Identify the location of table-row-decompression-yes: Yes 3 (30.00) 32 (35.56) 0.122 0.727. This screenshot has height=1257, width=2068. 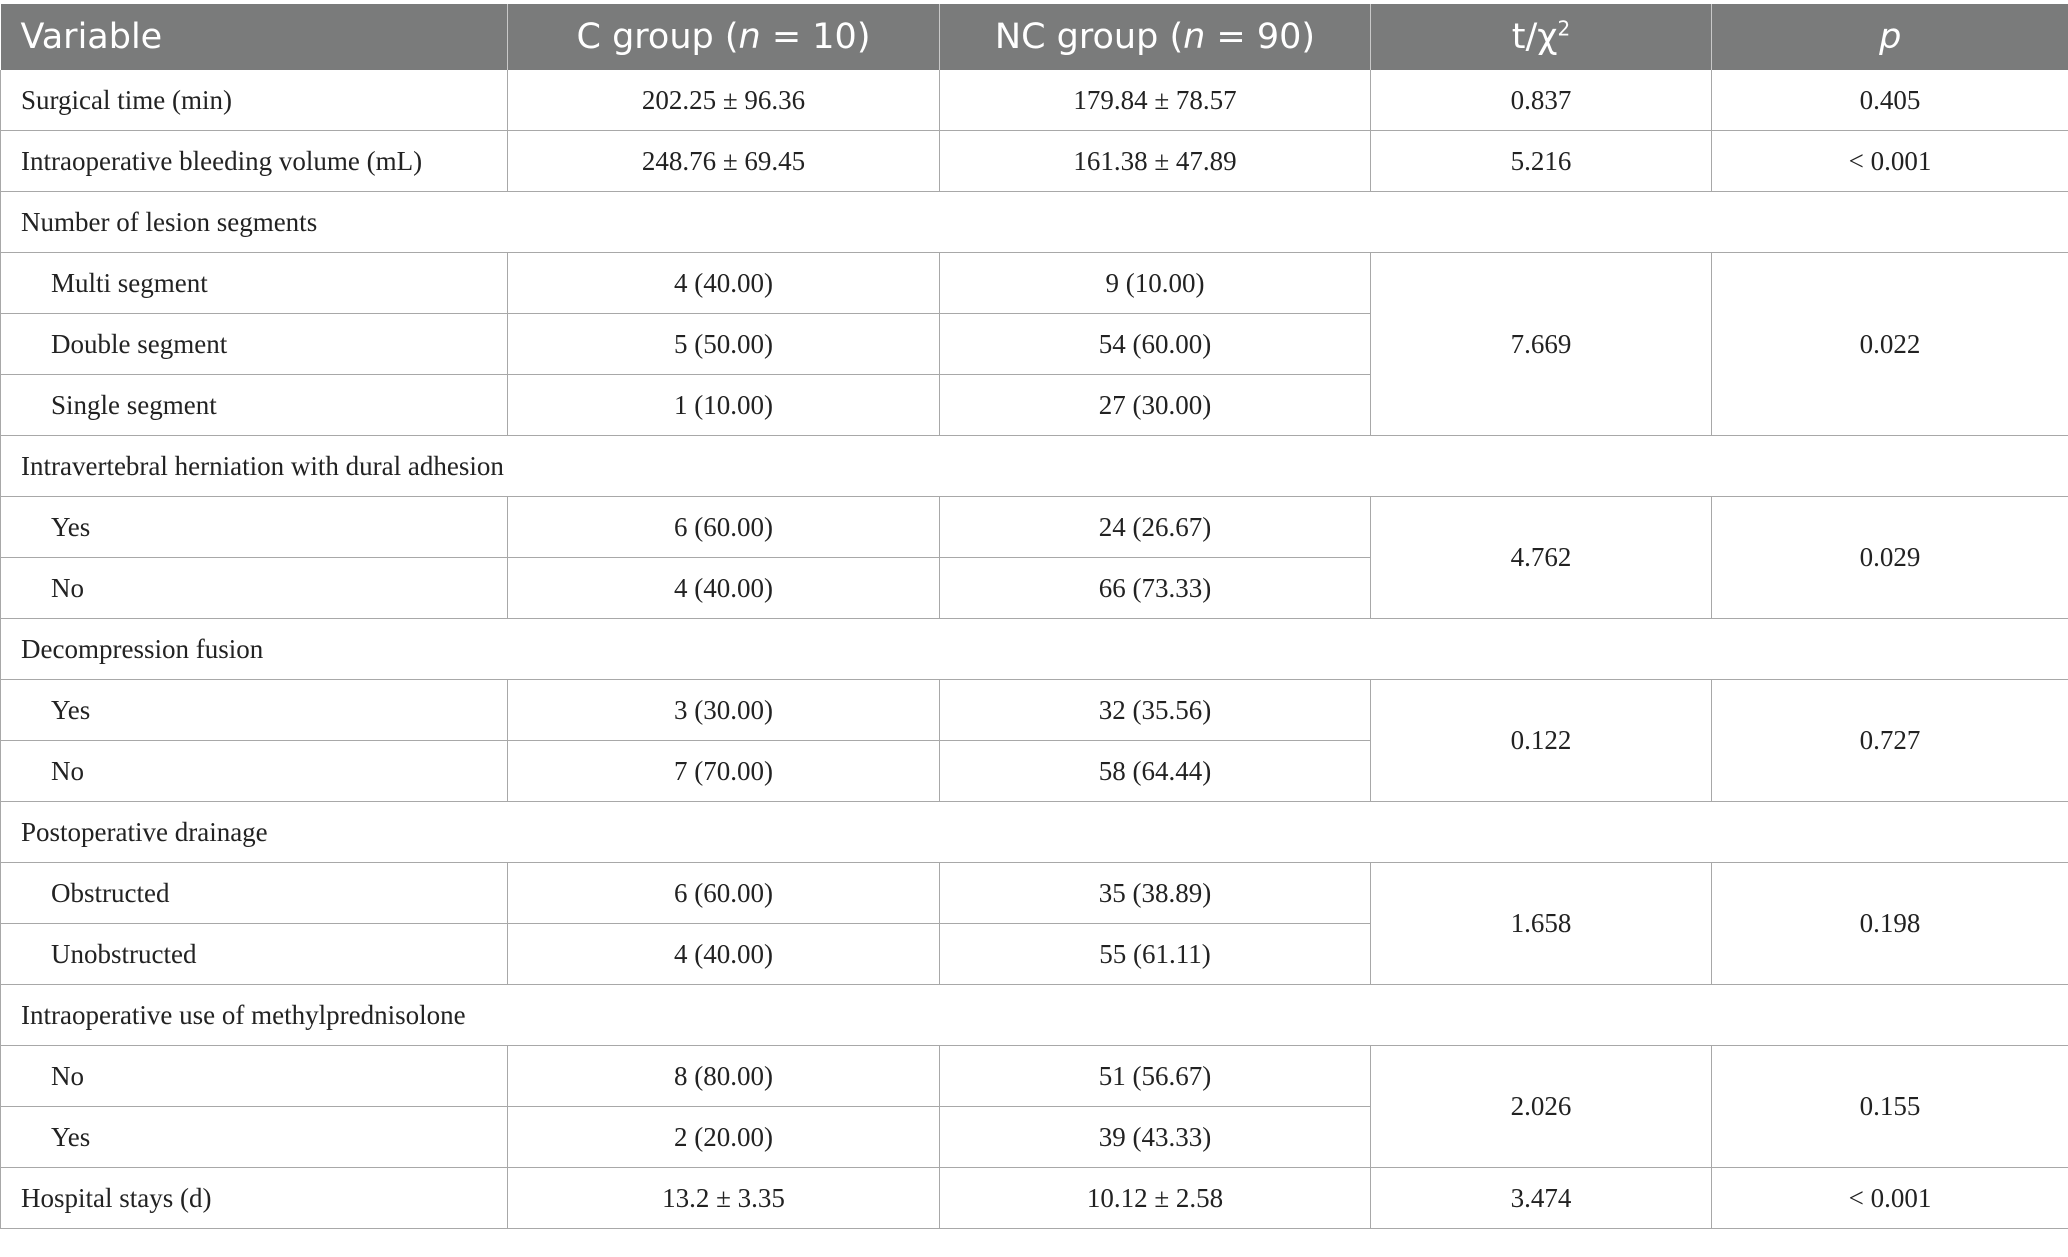
(1034, 740).